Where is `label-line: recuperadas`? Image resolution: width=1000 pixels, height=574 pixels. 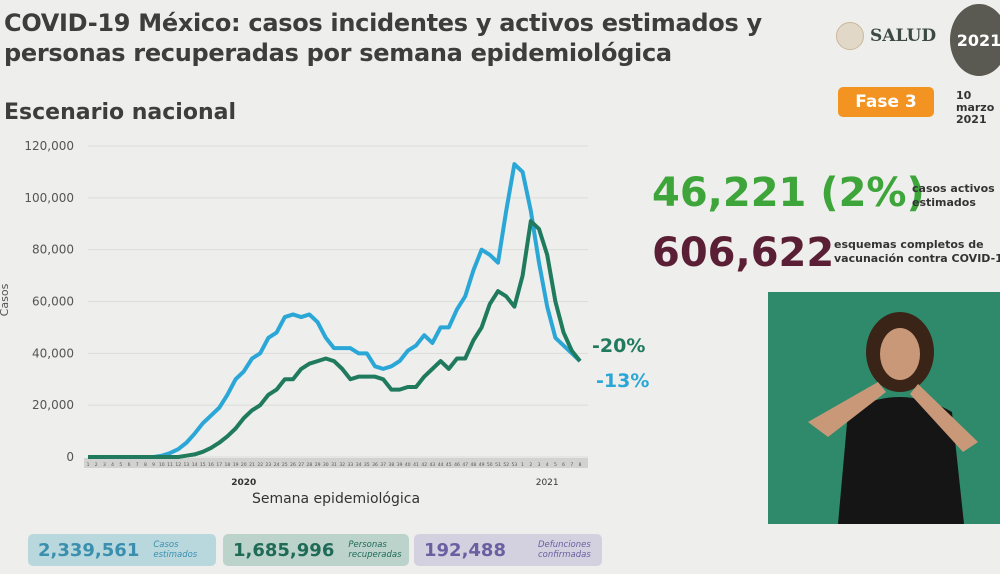 label-line: recuperadas is located at coordinates (375, 555).